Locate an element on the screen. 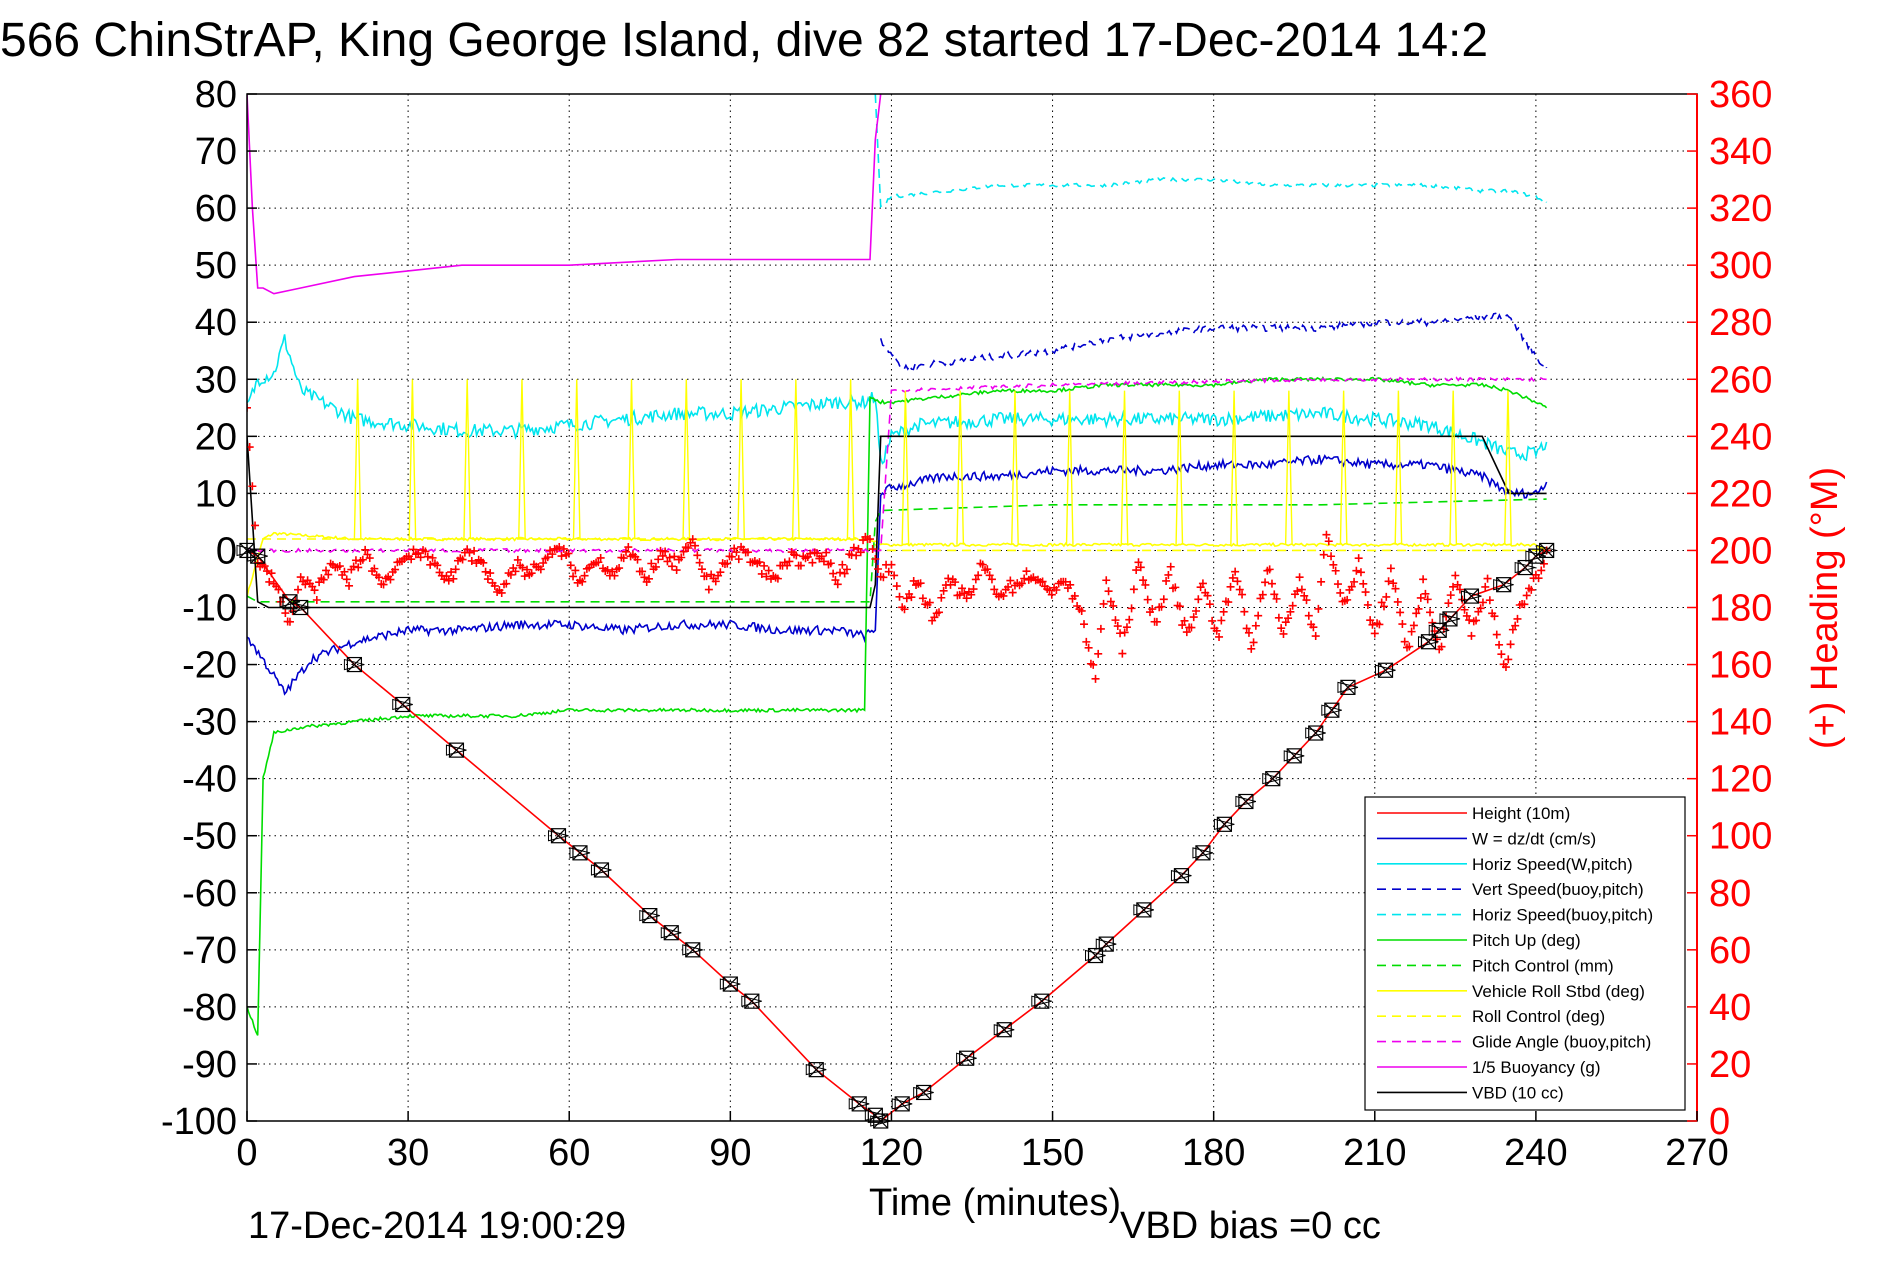 The width and height of the screenshot is (1891, 1262). y-right-tick-label: 20 is located at coordinates (1730, 1065).